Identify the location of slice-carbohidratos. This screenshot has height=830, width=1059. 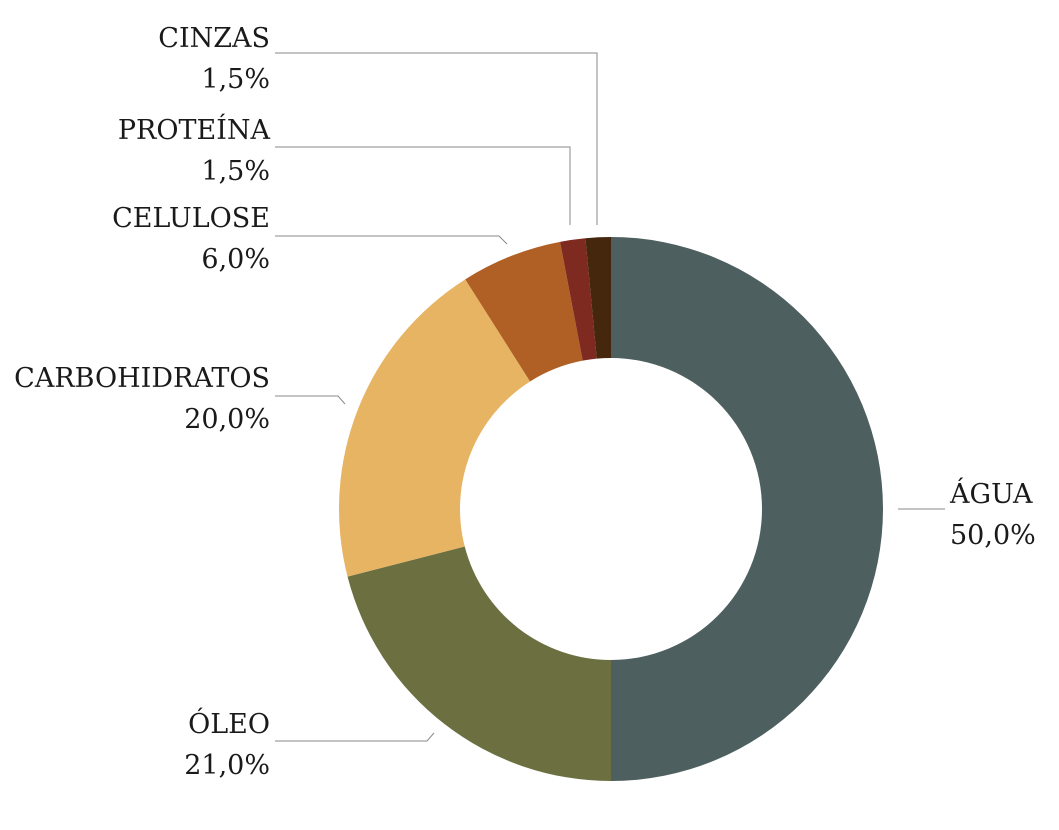
(435, 428).